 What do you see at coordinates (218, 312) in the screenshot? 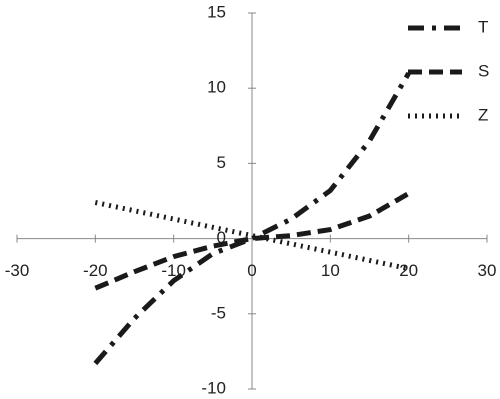
I see `y-tick-label: -5` at bounding box center [218, 312].